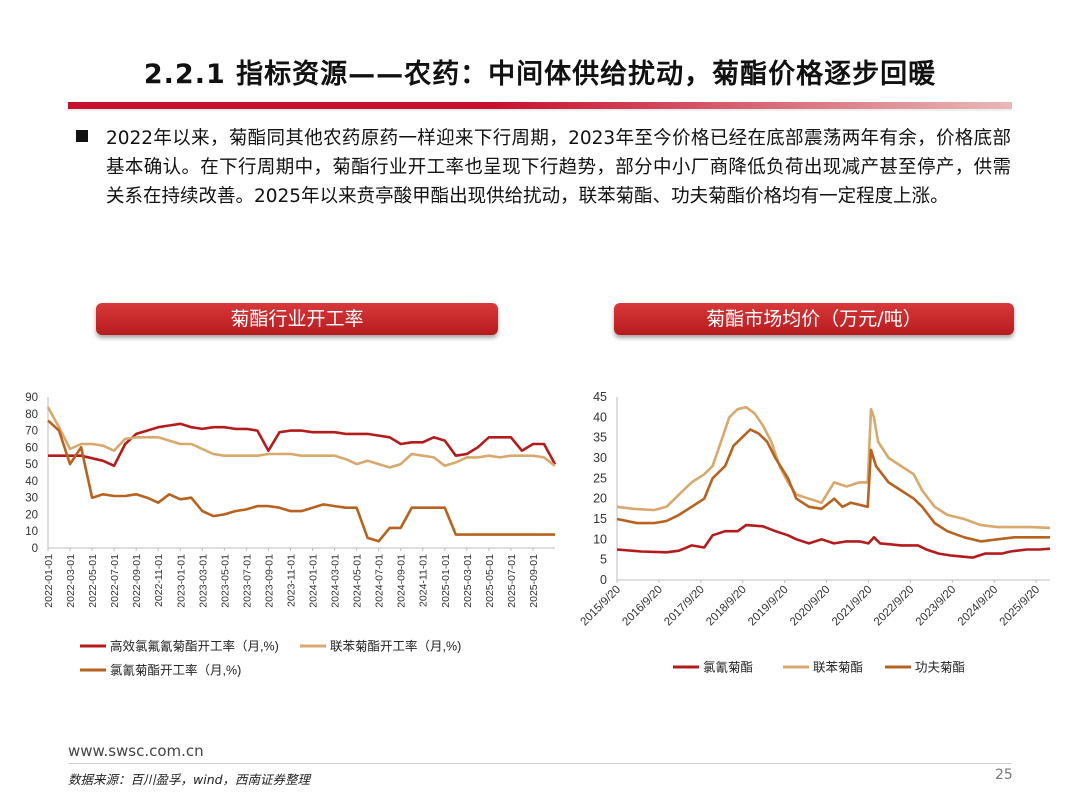 The width and height of the screenshot is (1080, 810). Describe the element at coordinates (291, 580) in the screenshot. I see `x-tick-label: 2023-11-01` at that location.